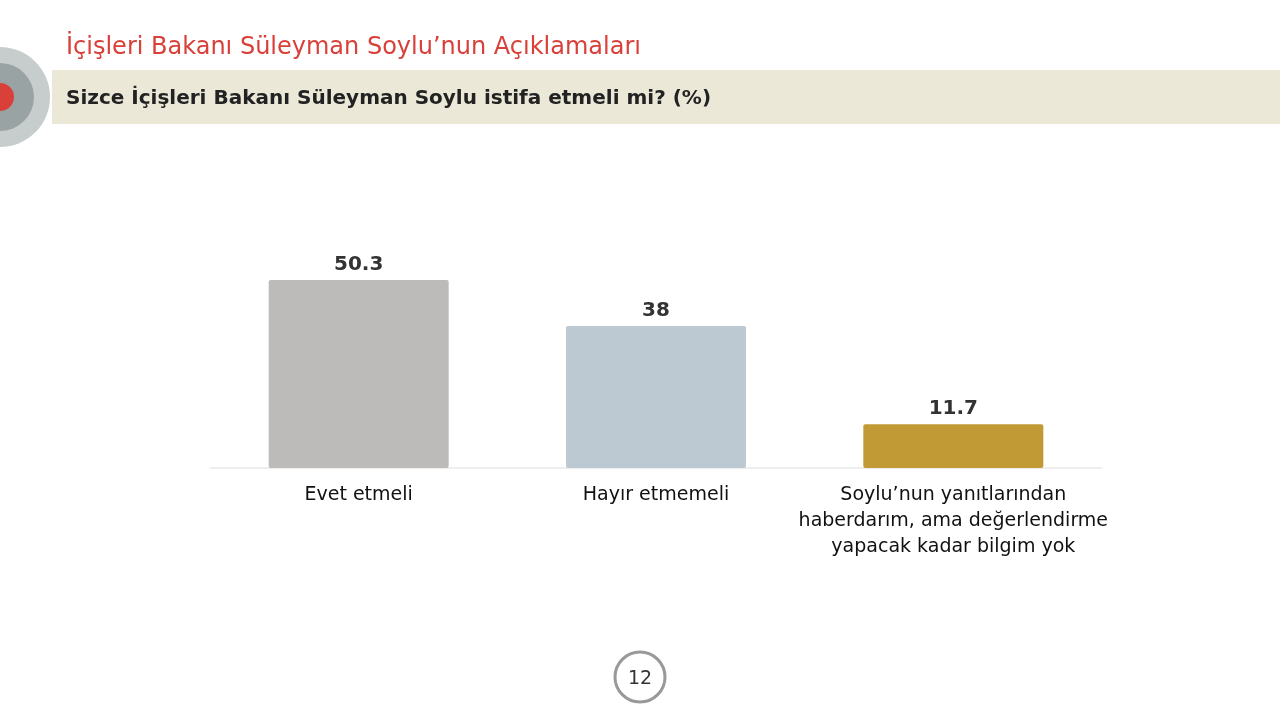 This screenshot has height=717, width=1280. Describe the element at coordinates (953, 519) in the screenshot. I see `x-tick-label: Soylu’nun yanıtlarından haberdarım, ama değerlendirme yapacak kadar bilgim yok` at that location.